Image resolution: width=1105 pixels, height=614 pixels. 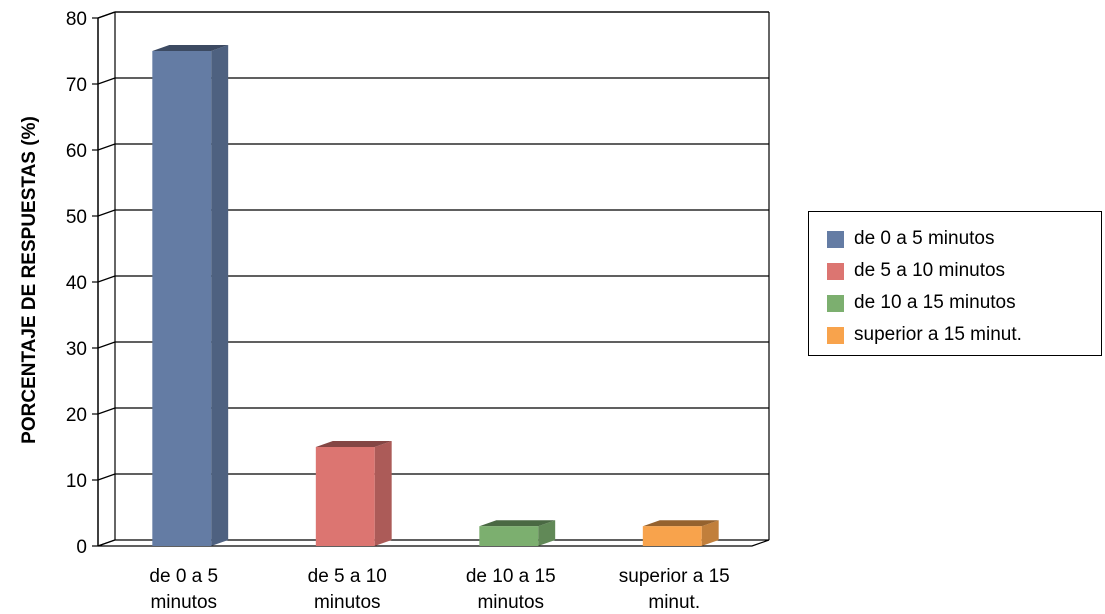 I want to click on y-axis-label-text: PORCENTAJE DE RESPUESTAS (%), so click(x=29, y=280).